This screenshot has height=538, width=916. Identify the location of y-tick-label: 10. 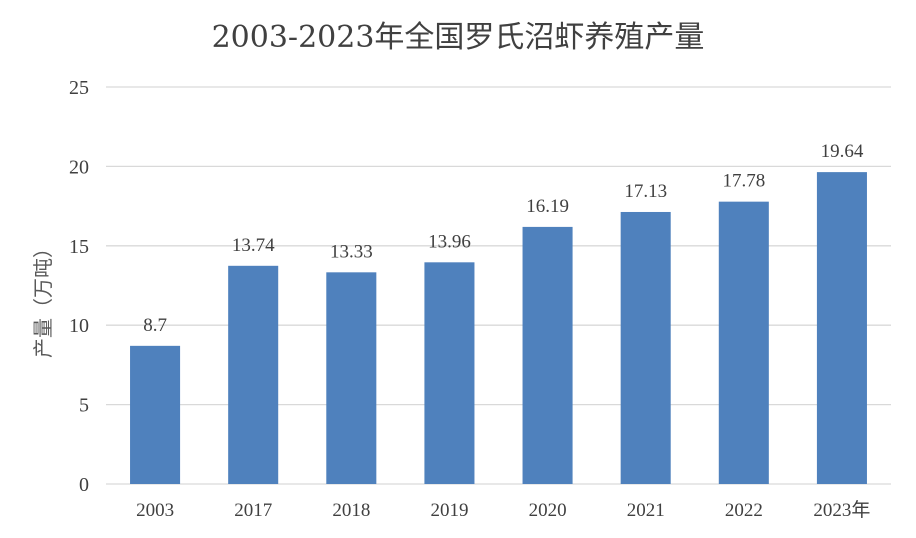
(79, 326).